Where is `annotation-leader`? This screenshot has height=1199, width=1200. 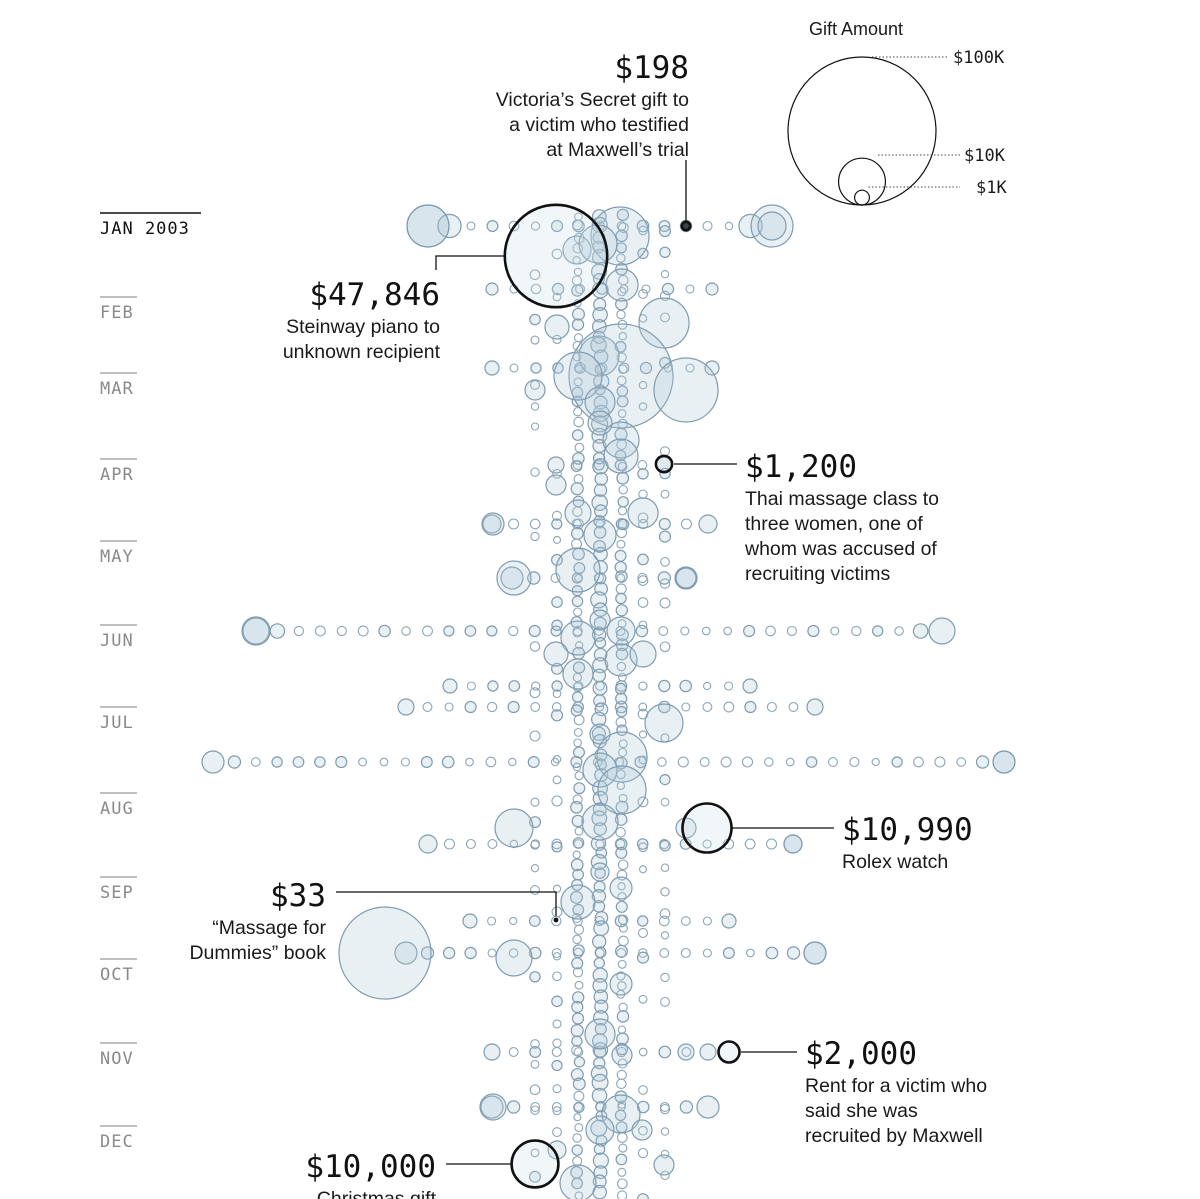 annotation-leader is located at coordinates (470, 262).